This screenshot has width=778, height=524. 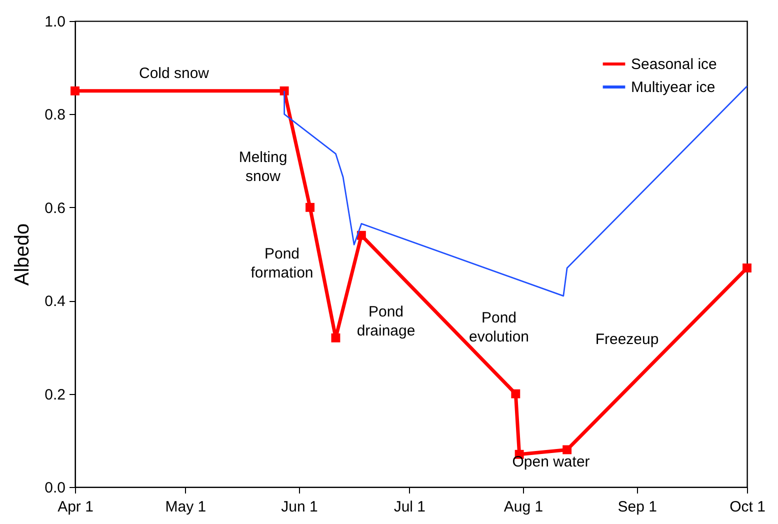 I want to click on x-tick-label: Jun 1, so click(x=299, y=507).